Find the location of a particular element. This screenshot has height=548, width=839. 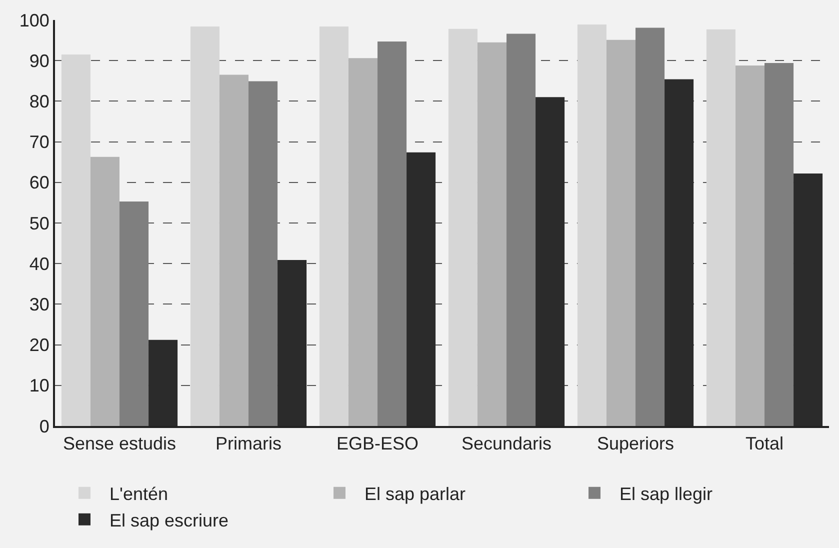

y-tick-label: 50 is located at coordinates (39, 223).